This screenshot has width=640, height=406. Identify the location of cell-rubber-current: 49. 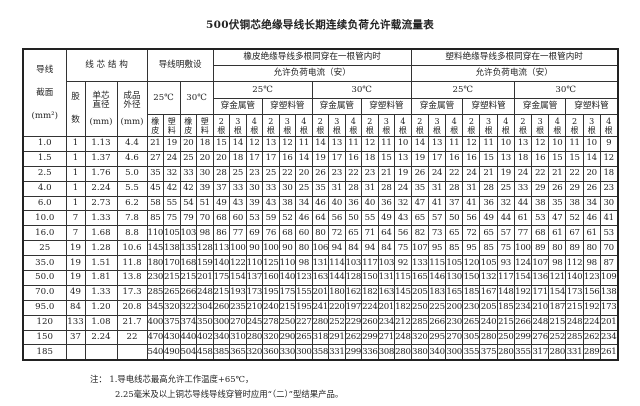
(386, 218).